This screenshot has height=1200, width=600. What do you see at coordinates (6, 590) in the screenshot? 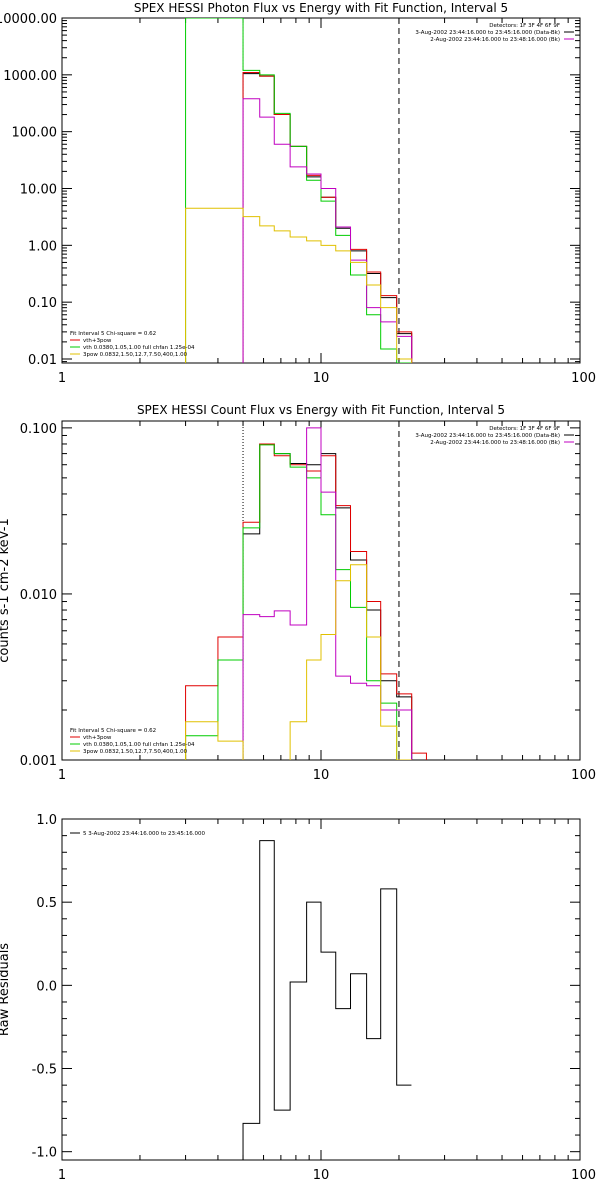
I see `y-axis-label: counts s-1 cm-2 keV-1` at bounding box center [6, 590].